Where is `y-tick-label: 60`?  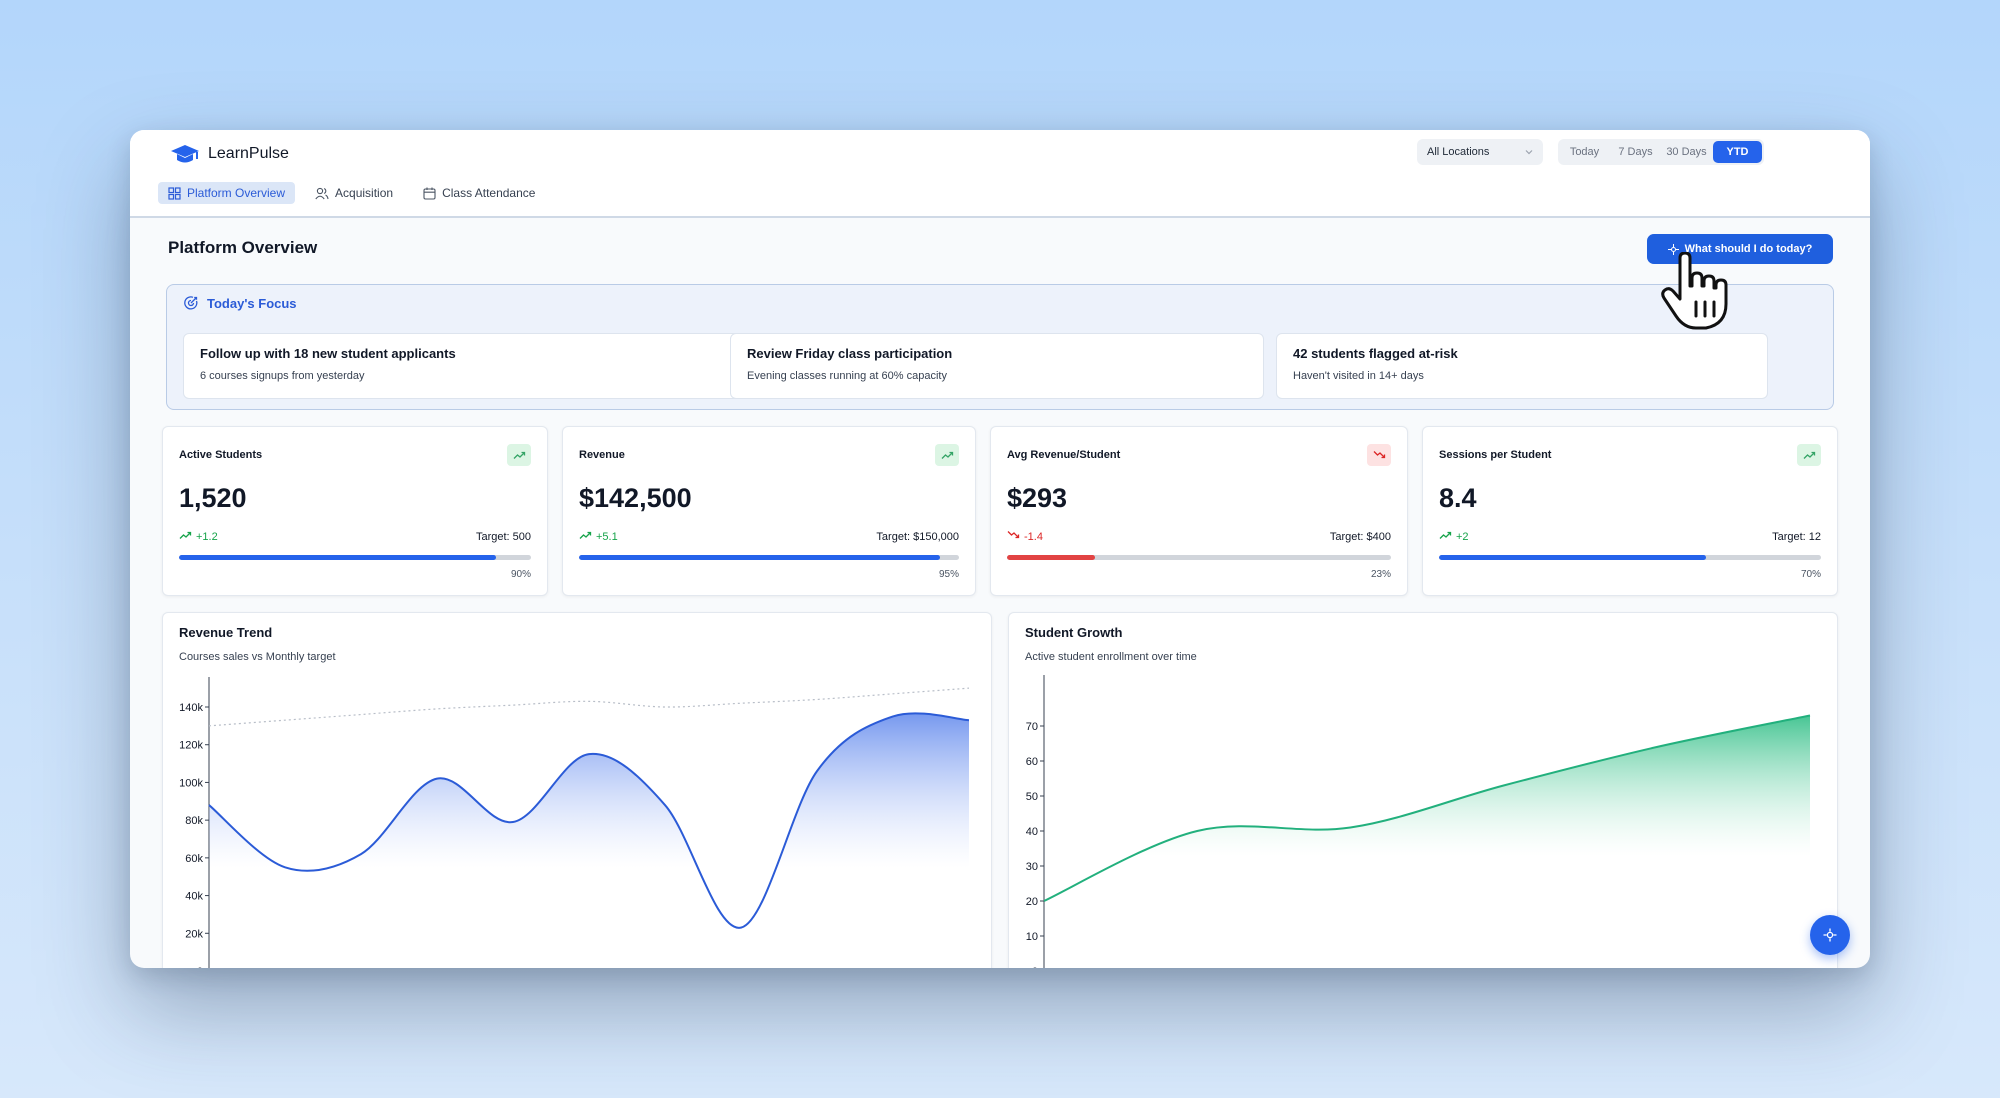
y-tick-label: 60 is located at coordinates (1032, 762).